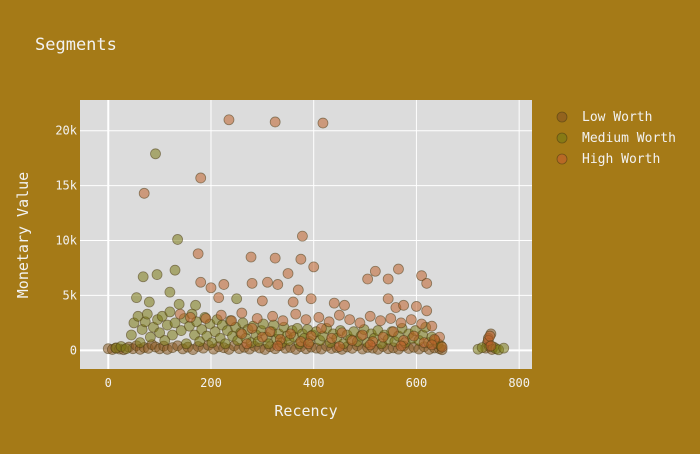 The image size is (700, 454). Describe the element at coordinates (519, 383) in the screenshot. I see `x-tick-label: 800` at that location.